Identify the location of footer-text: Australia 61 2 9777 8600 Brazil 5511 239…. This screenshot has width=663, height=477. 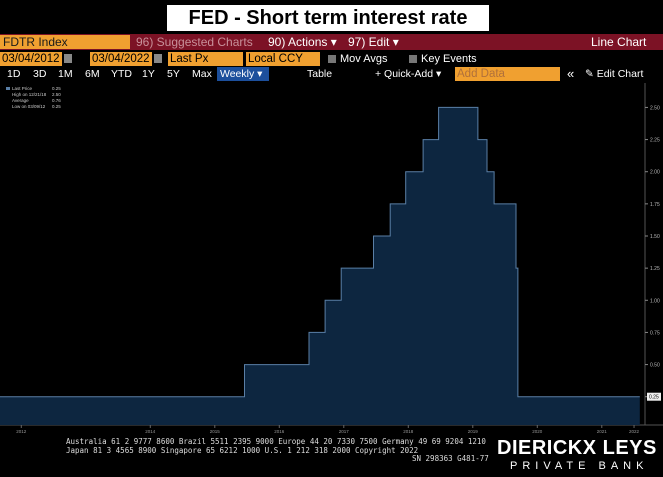
(276, 441).